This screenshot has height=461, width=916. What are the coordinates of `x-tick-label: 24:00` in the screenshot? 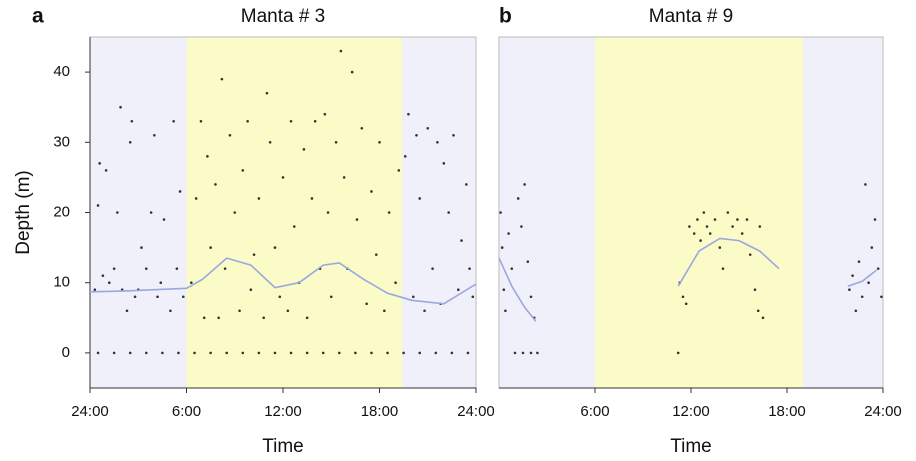 It's located at (90, 411).